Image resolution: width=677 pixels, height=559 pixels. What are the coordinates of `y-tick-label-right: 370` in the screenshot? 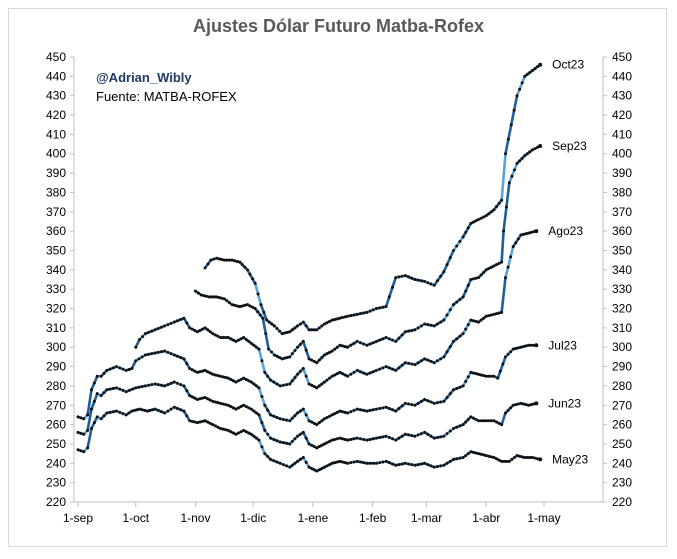 It's located at (622, 212).